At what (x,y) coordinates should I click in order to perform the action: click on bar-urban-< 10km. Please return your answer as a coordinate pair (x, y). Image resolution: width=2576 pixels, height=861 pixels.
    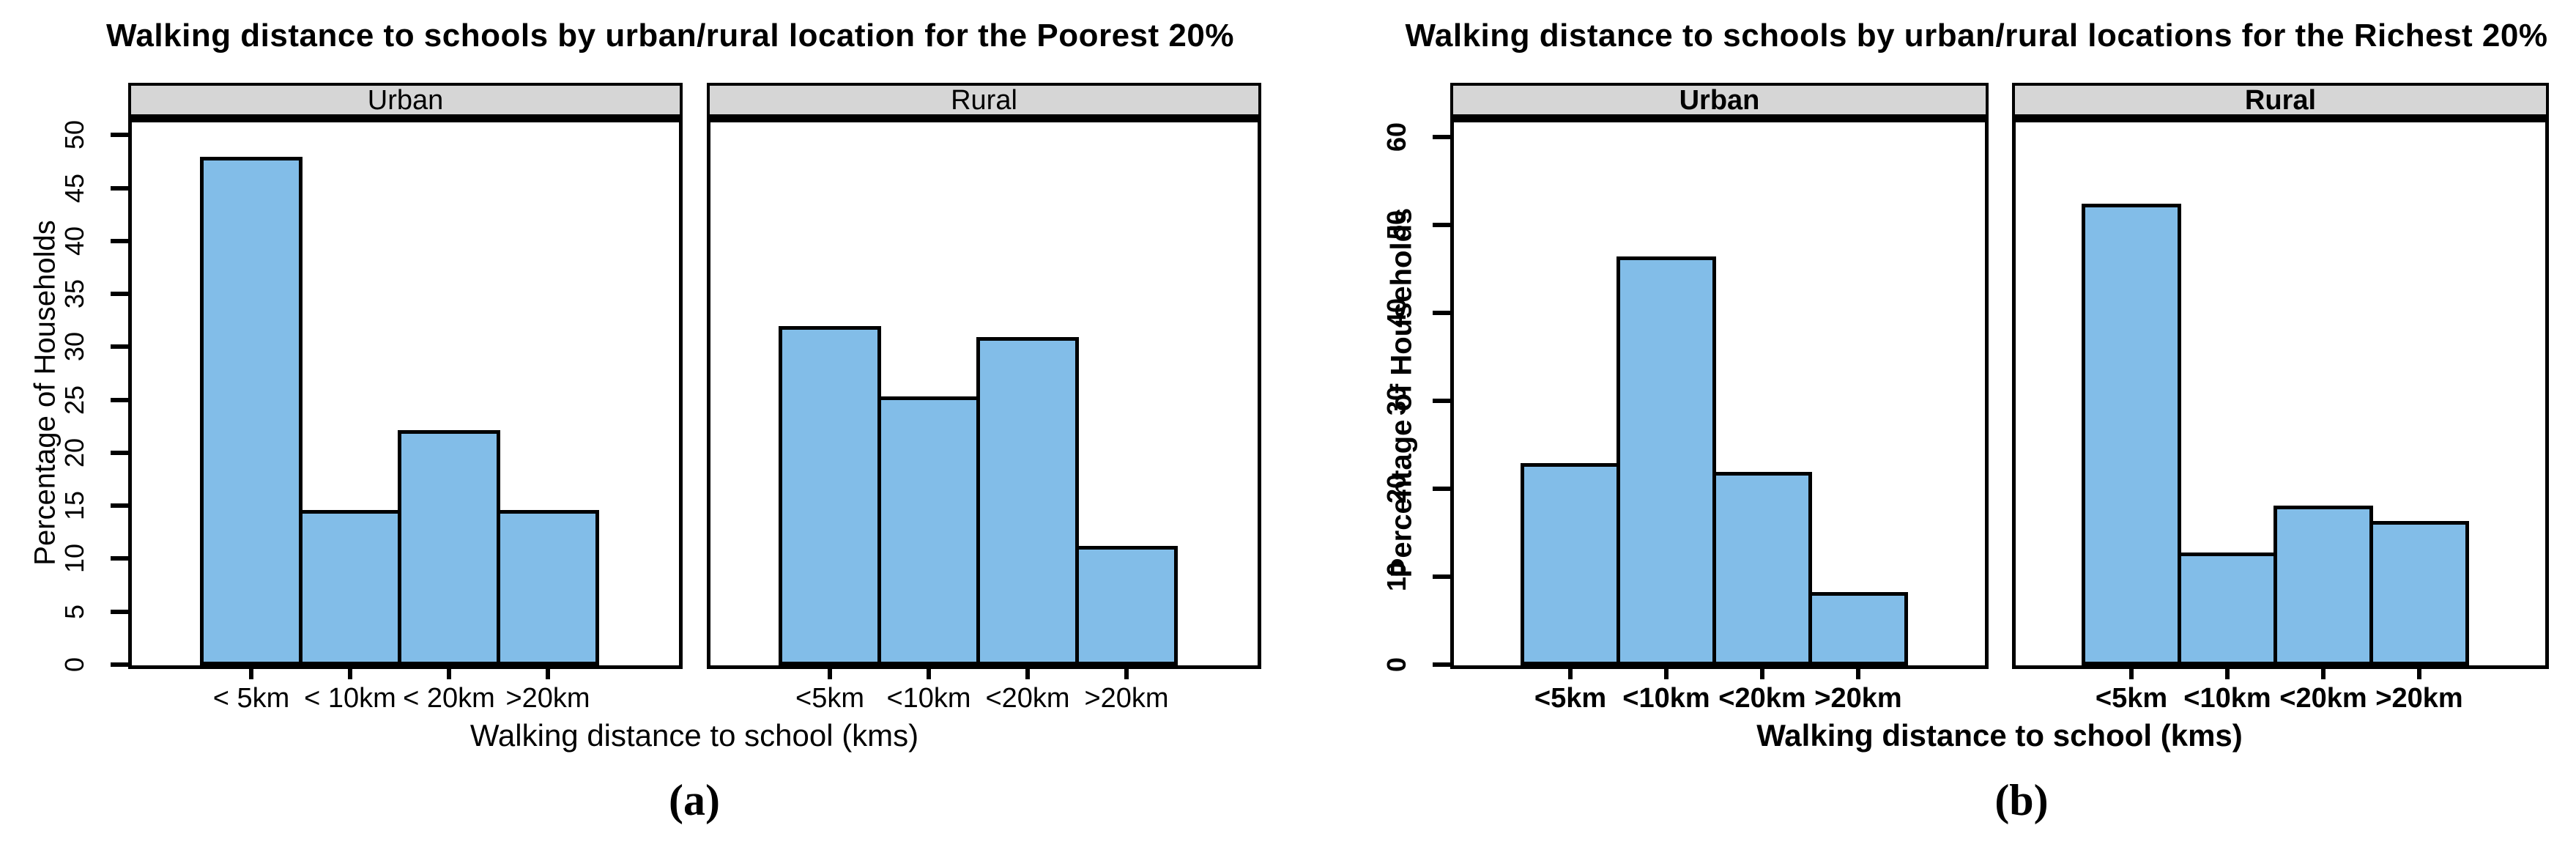
    Looking at the image, I should click on (350, 587).